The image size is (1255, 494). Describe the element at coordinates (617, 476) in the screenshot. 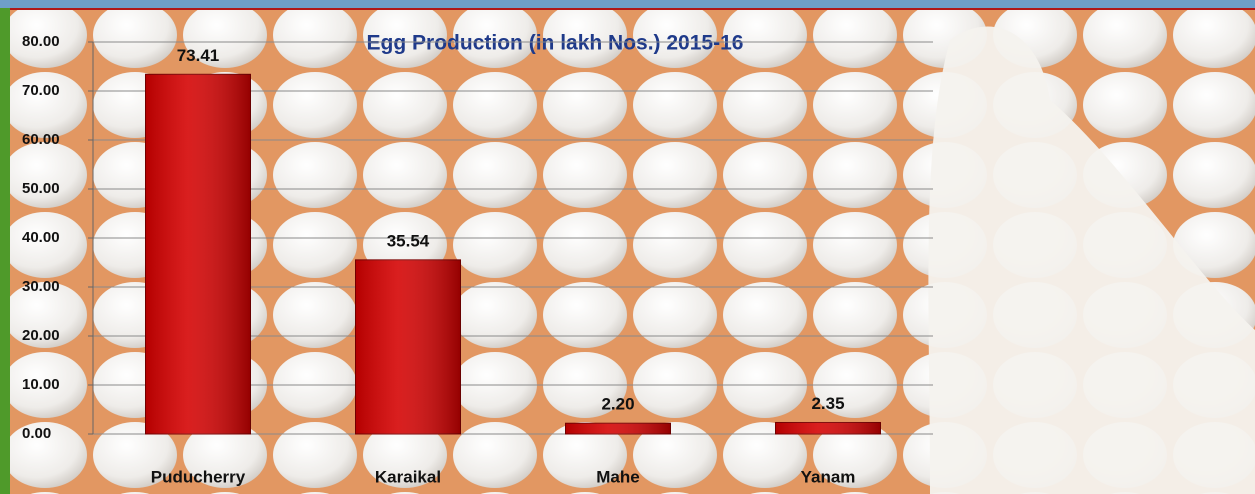

I see `x-tick-label: Mahe` at that location.